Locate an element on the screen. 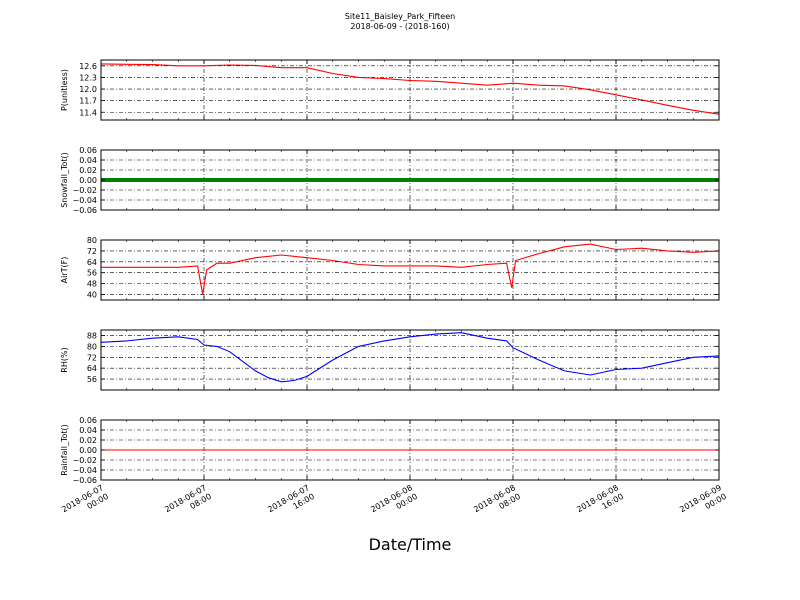 Image resolution: width=800 pixels, height=600 pixels. y-tick-label: 12.6 is located at coordinates (88, 66).